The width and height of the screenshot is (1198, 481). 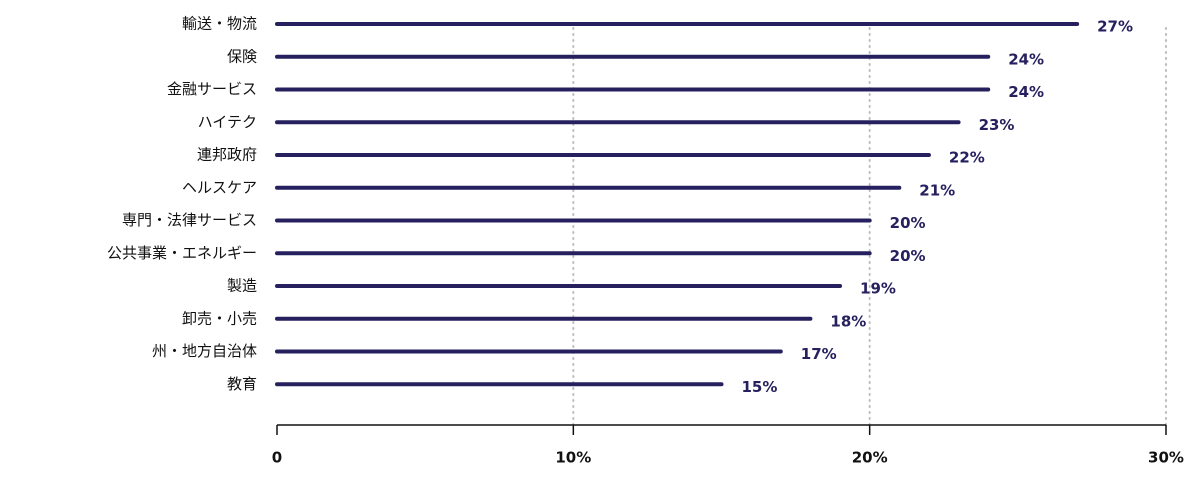 I want to click on category-label: 保険, so click(x=242, y=56).